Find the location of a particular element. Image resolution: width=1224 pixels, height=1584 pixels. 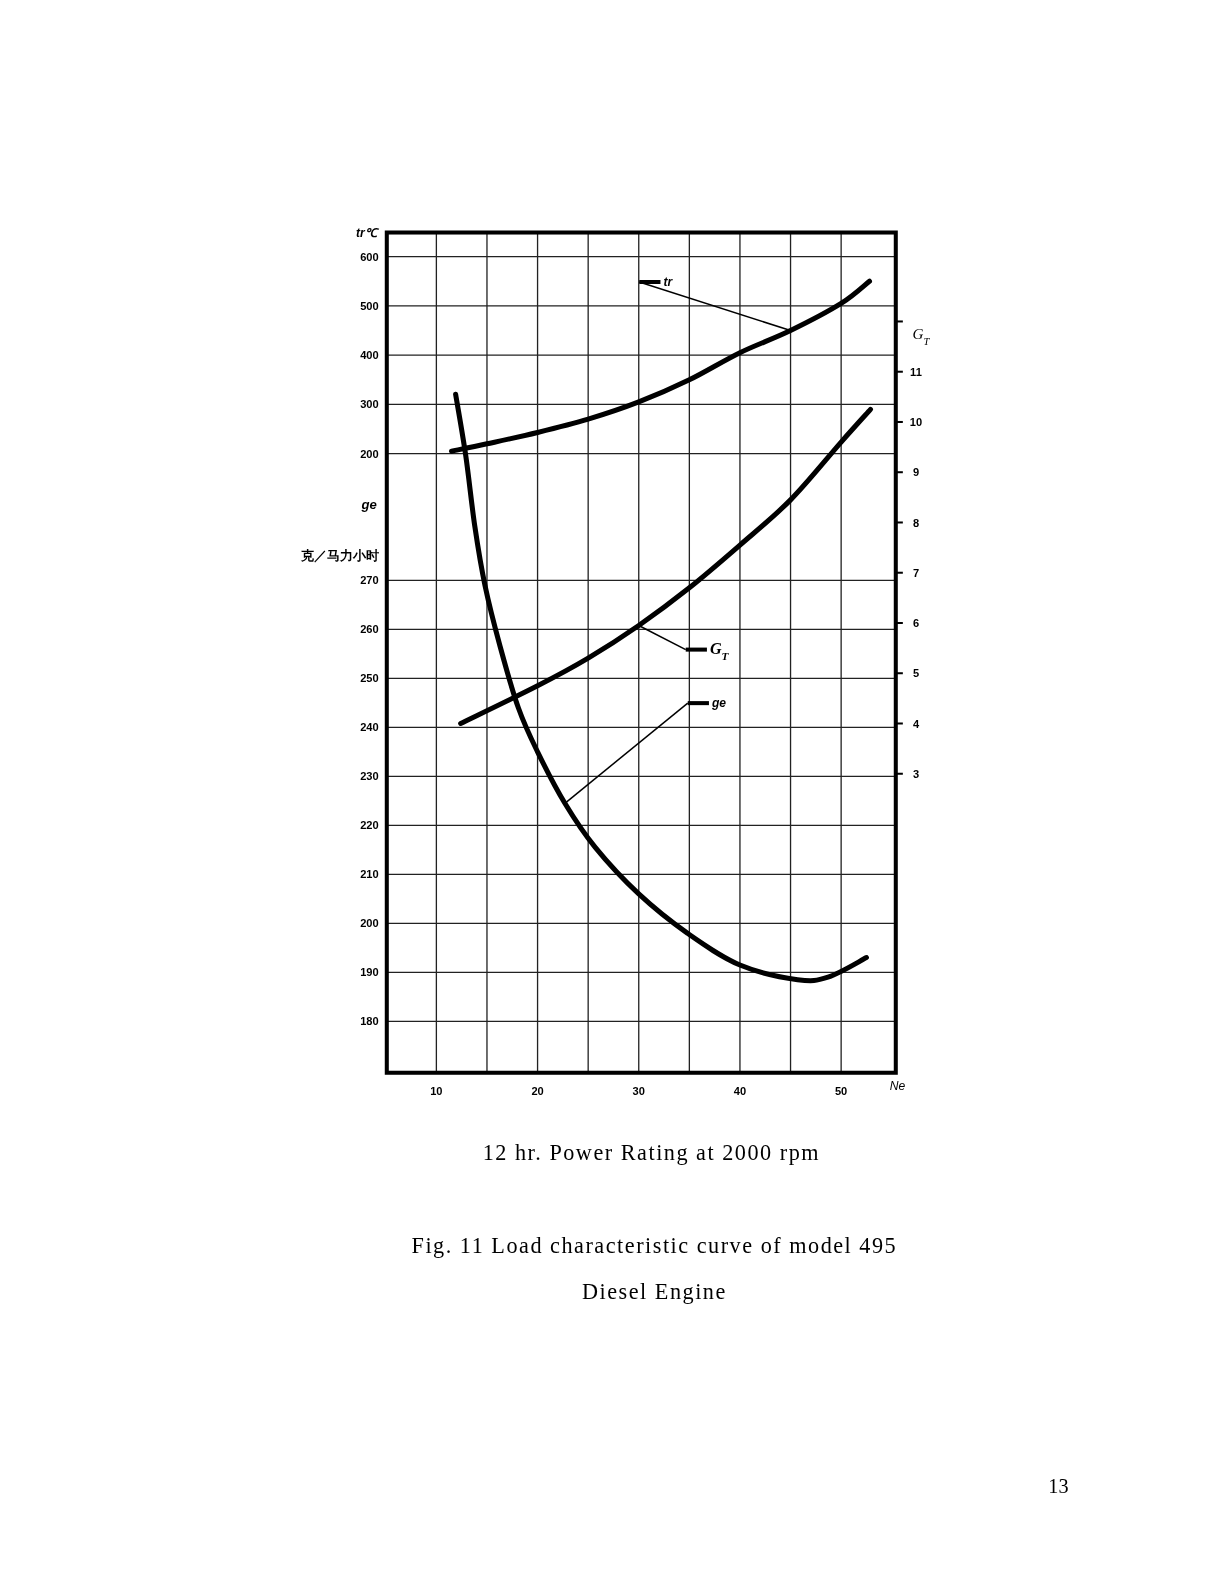

x-axis-title: Ne is located at coordinates (897, 1085).